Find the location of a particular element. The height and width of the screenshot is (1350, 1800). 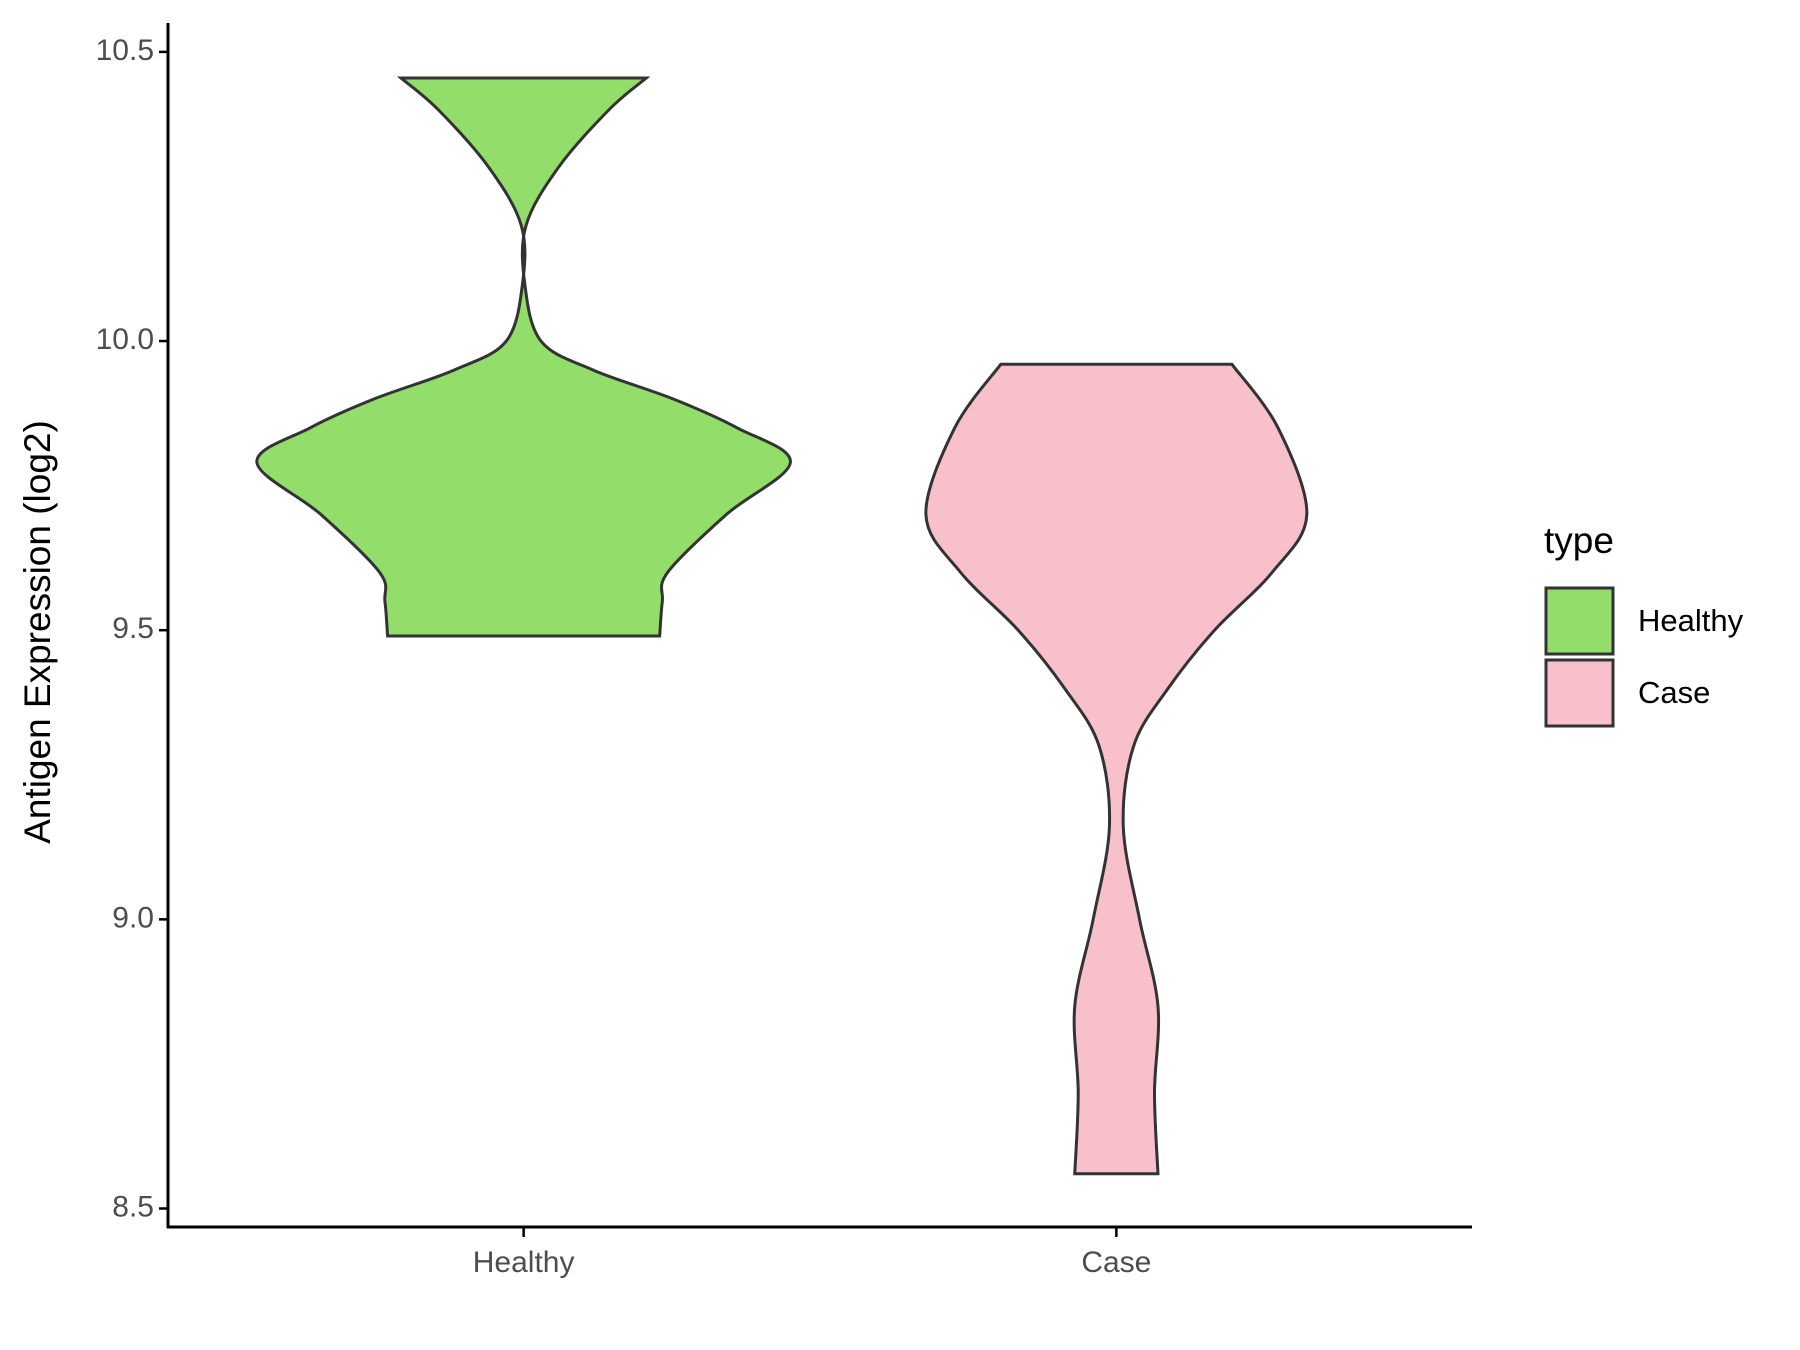

legend-label: Healthy is located at coordinates (1691, 620).